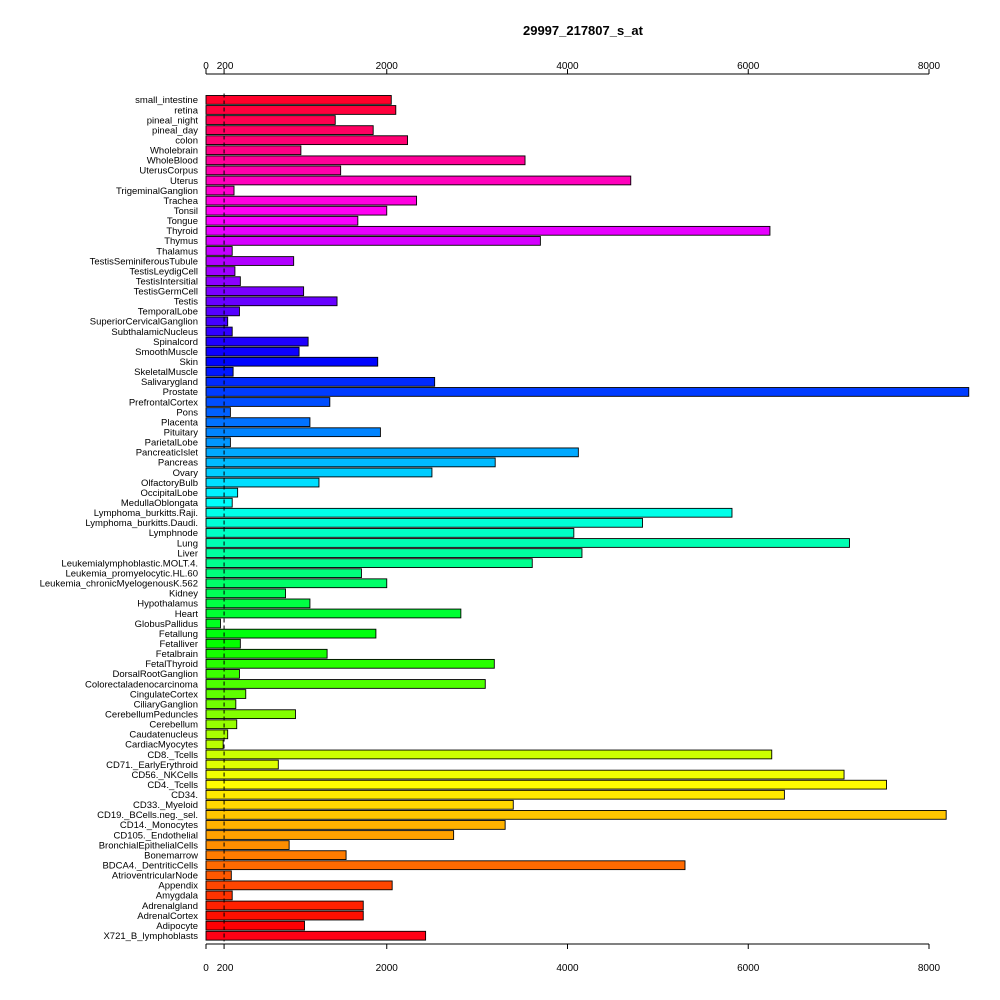 The height and width of the screenshot is (1000, 1000). I want to click on bar-Lung, so click(527, 543).